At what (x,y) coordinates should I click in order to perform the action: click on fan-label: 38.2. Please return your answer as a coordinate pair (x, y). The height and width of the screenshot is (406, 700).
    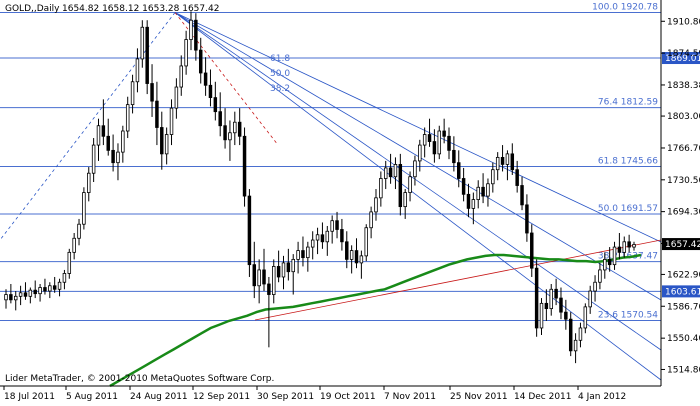
    Looking at the image, I should click on (280, 89).